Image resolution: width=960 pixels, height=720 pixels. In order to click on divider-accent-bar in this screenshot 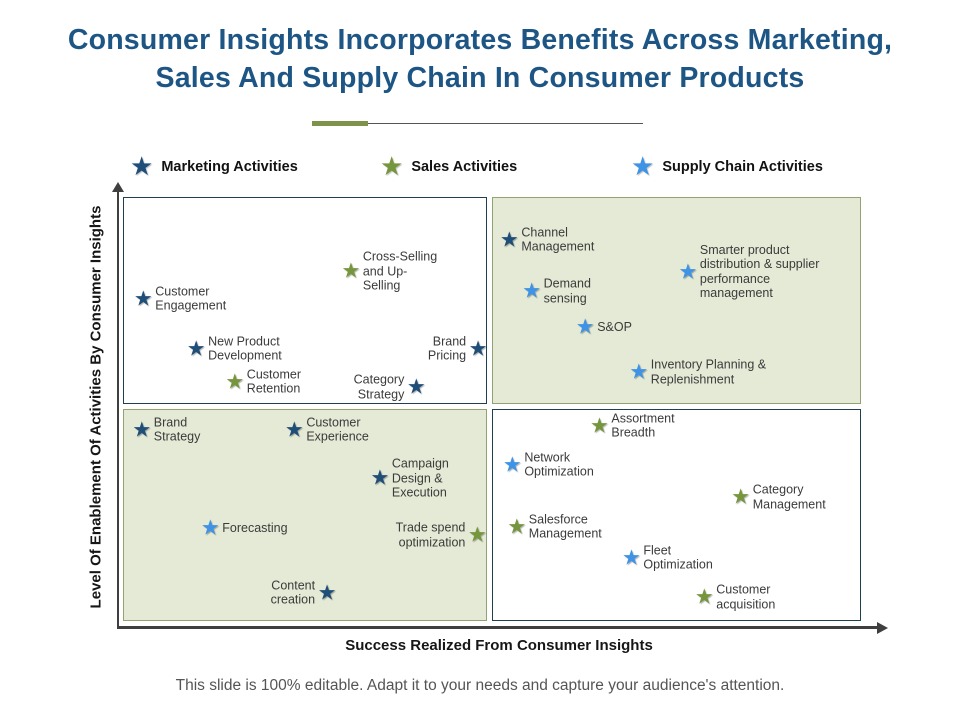, I will do `click(340, 123)`.